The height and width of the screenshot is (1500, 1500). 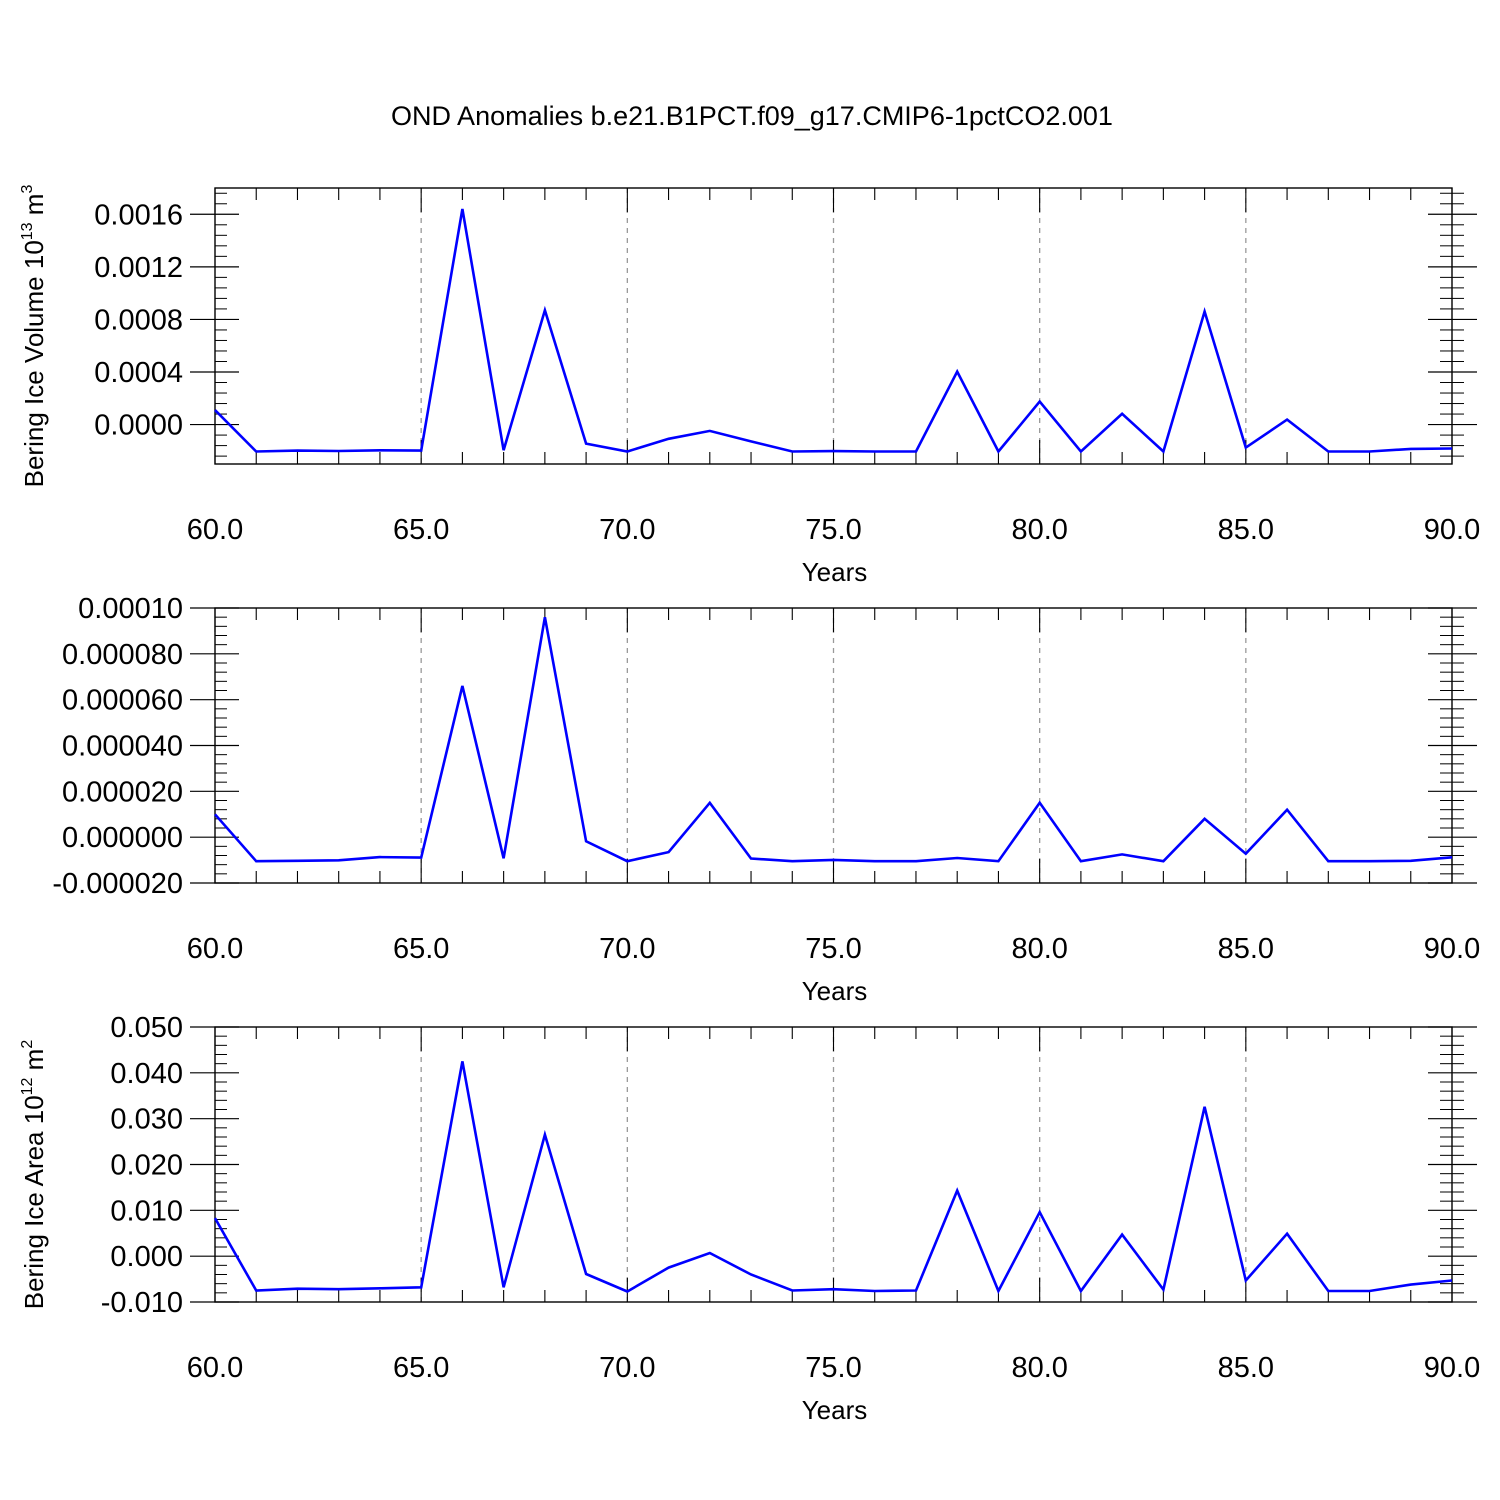 What do you see at coordinates (146, 1211) in the screenshot?
I see `y-tick-label: 0.010` at bounding box center [146, 1211].